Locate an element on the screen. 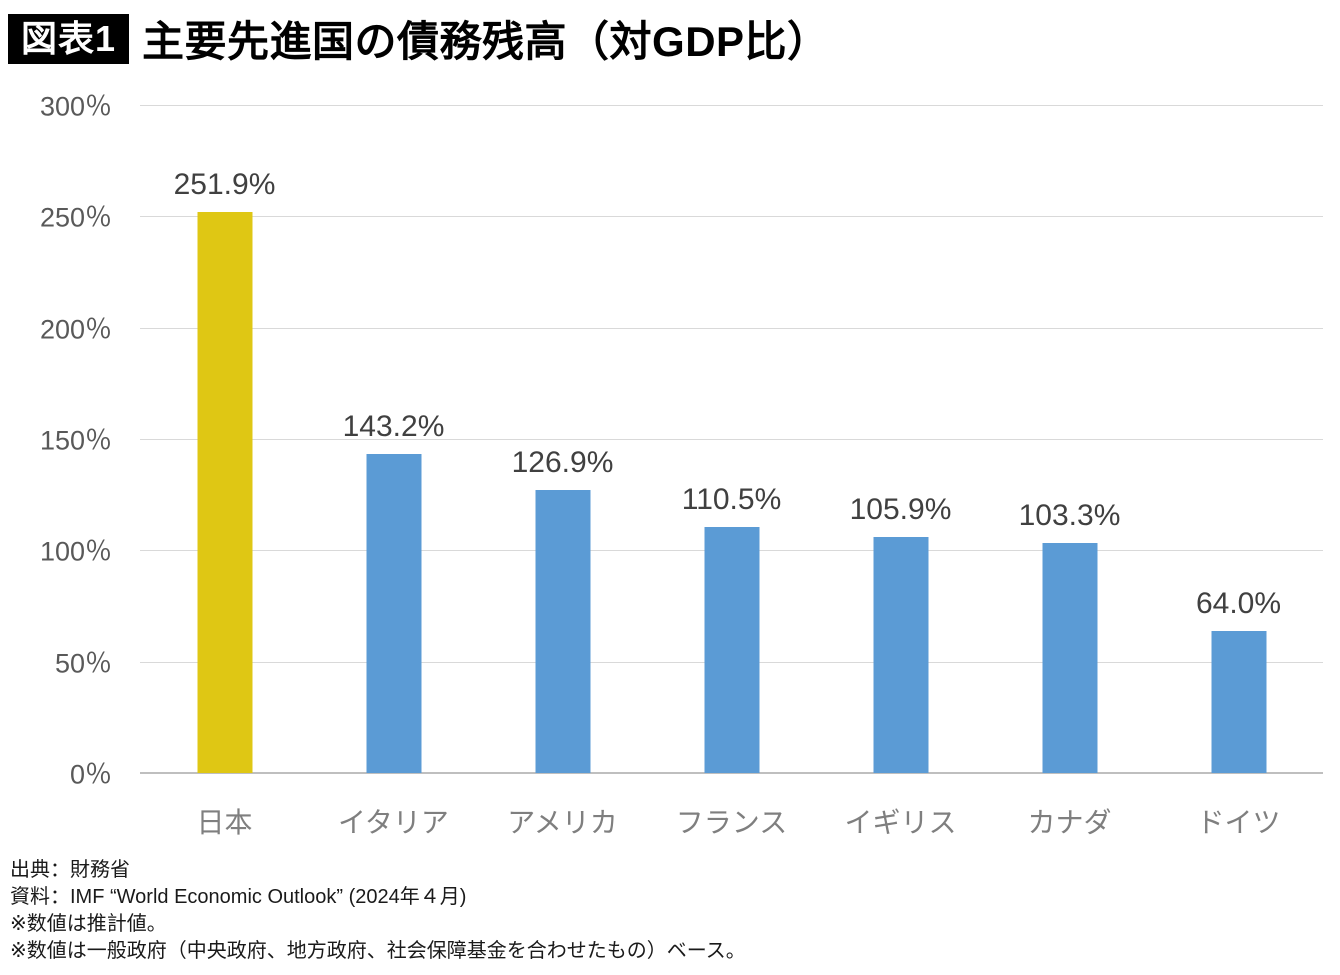  y-tick-label: 300％ is located at coordinates (75, 106).